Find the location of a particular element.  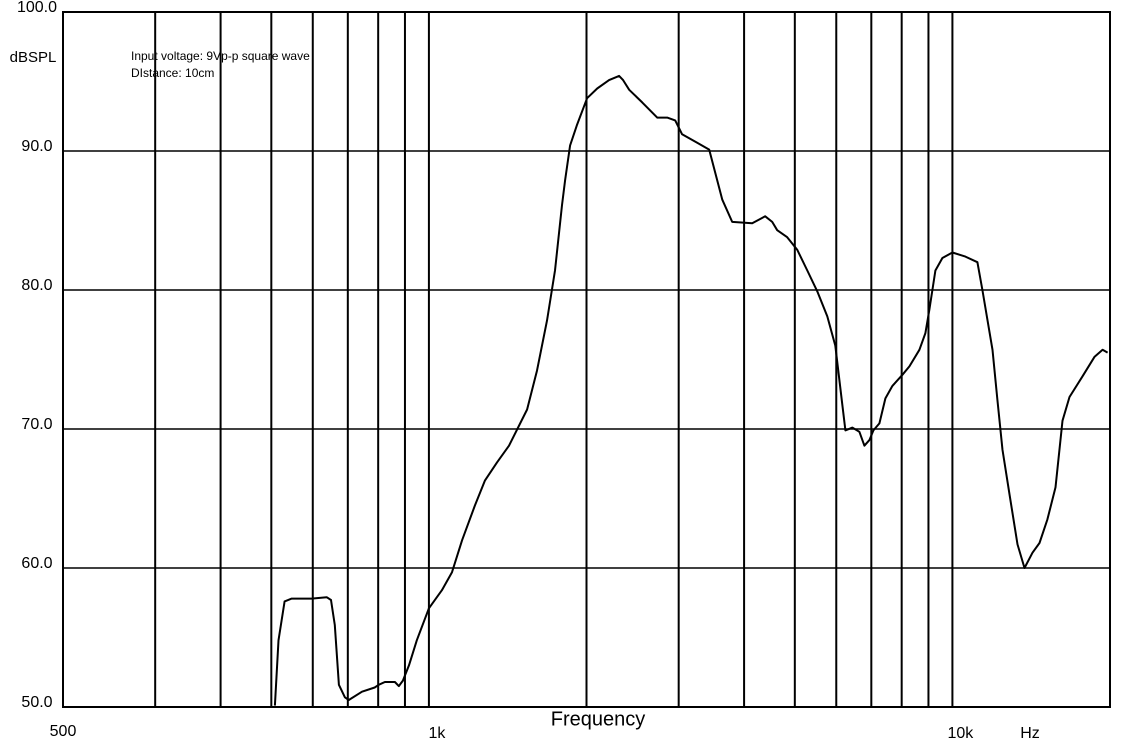

x-left-label: 500 is located at coordinates (63, 731).